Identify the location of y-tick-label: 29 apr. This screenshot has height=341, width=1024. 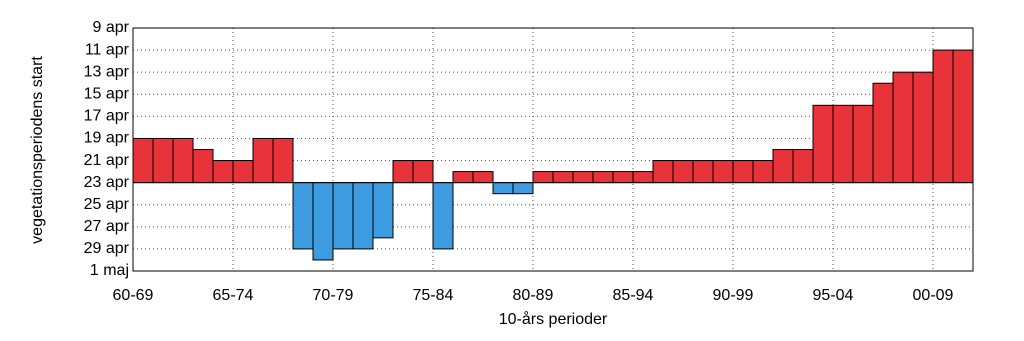
(107, 248).